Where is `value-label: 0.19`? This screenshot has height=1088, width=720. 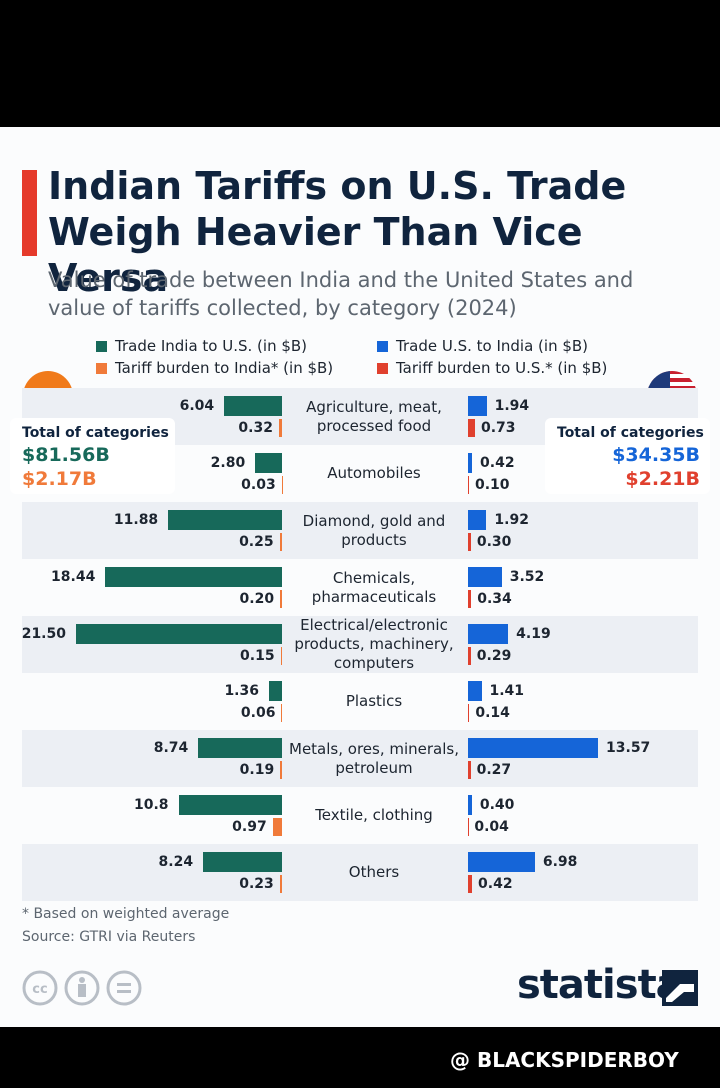 value-label: 0.19 is located at coordinates (257, 770).